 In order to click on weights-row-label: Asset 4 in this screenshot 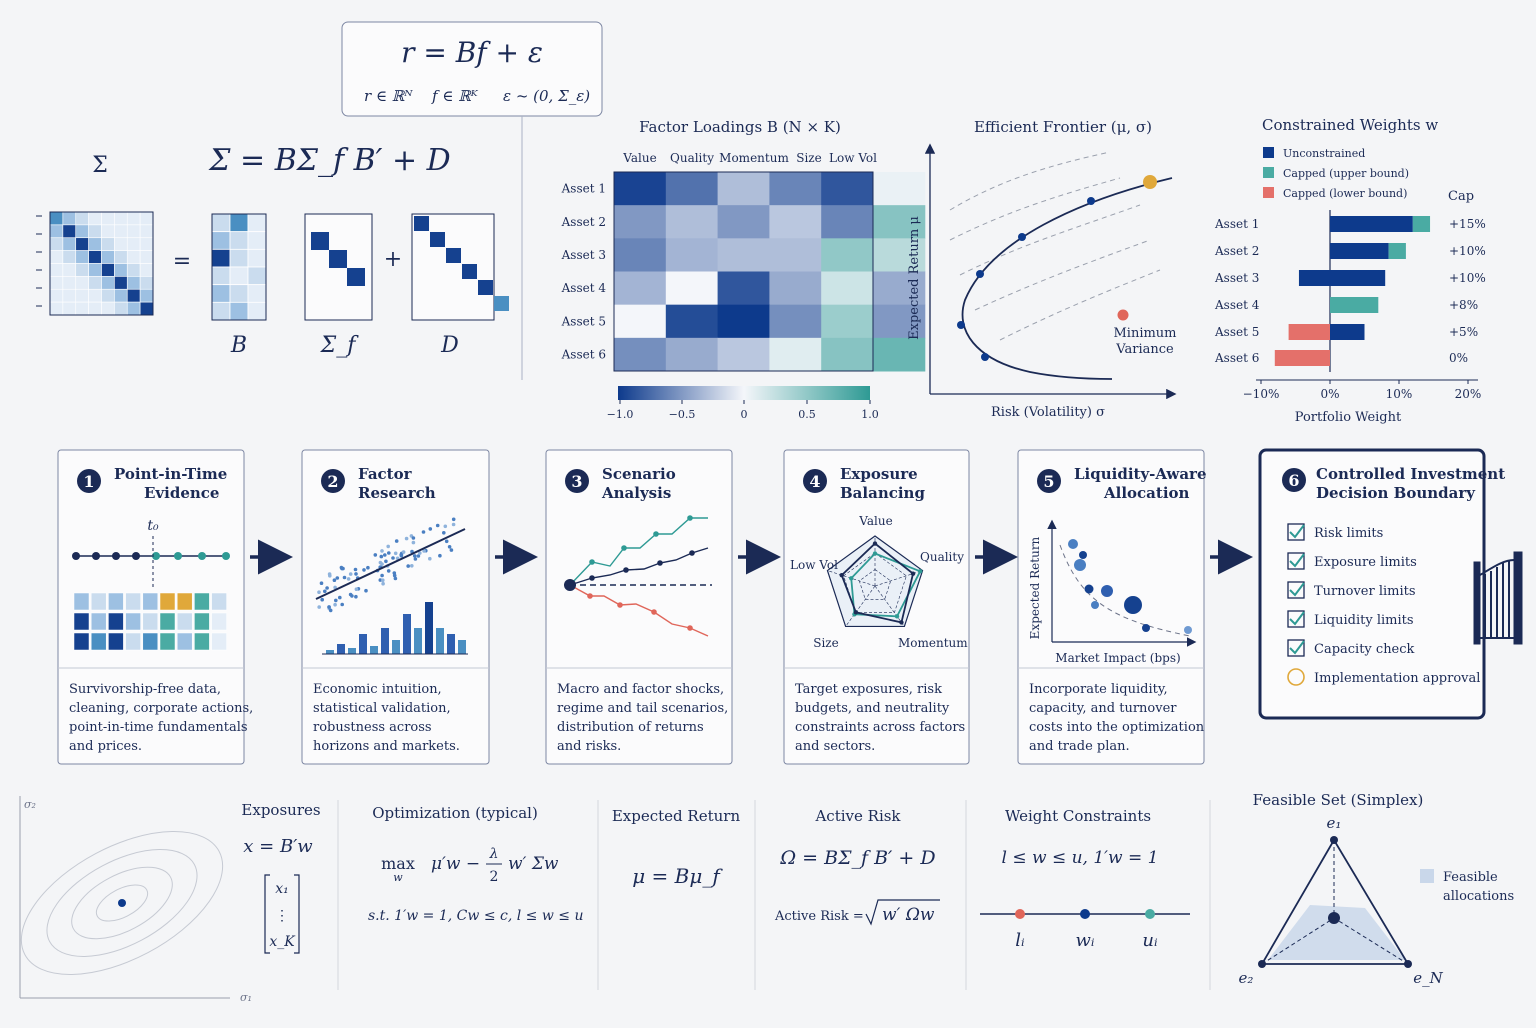, I will do `click(1237, 305)`.